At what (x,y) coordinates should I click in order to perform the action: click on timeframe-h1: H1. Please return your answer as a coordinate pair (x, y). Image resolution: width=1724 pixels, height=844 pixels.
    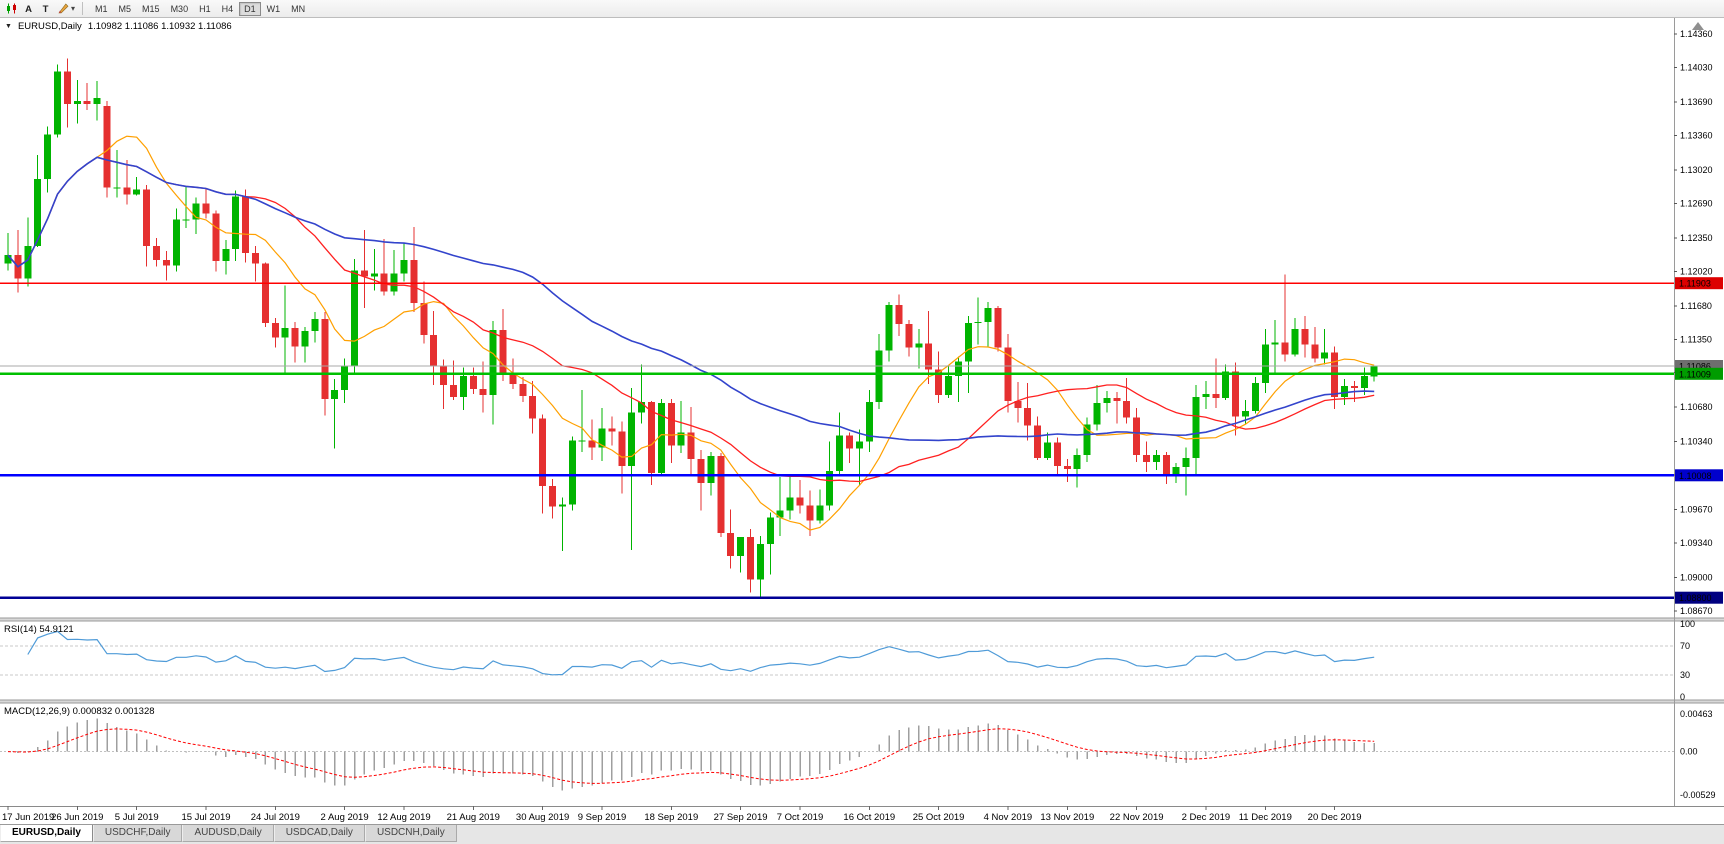
    Looking at the image, I should click on (205, 8).